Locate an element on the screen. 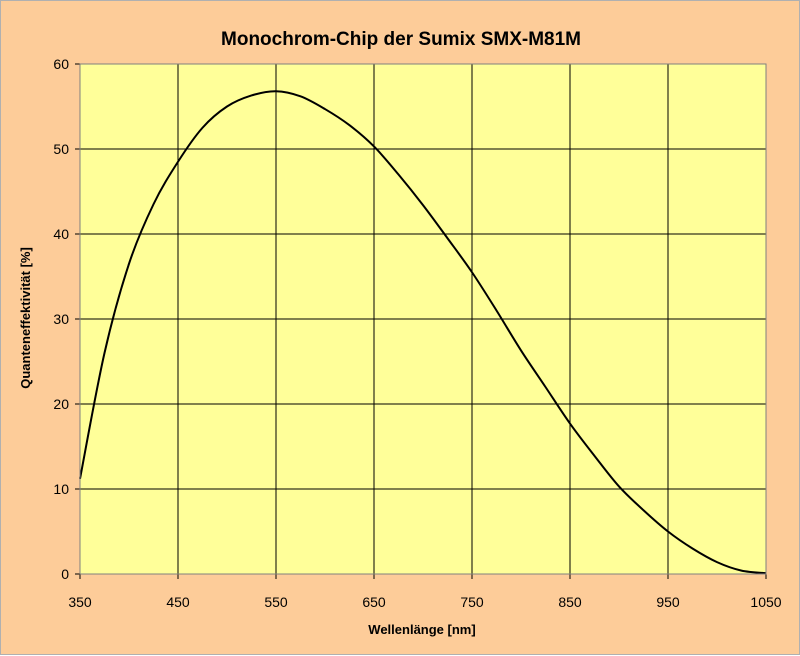 The height and width of the screenshot is (656, 800). x-tick-label: 450 is located at coordinates (178, 602).